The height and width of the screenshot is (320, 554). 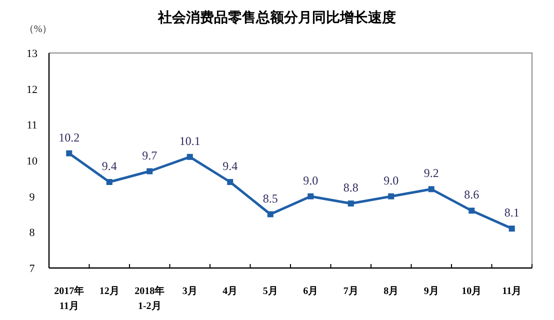 What do you see at coordinates (310, 291) in the screenshot?
I see `x-tick-label: 6月` at bounding box center [310, 291].